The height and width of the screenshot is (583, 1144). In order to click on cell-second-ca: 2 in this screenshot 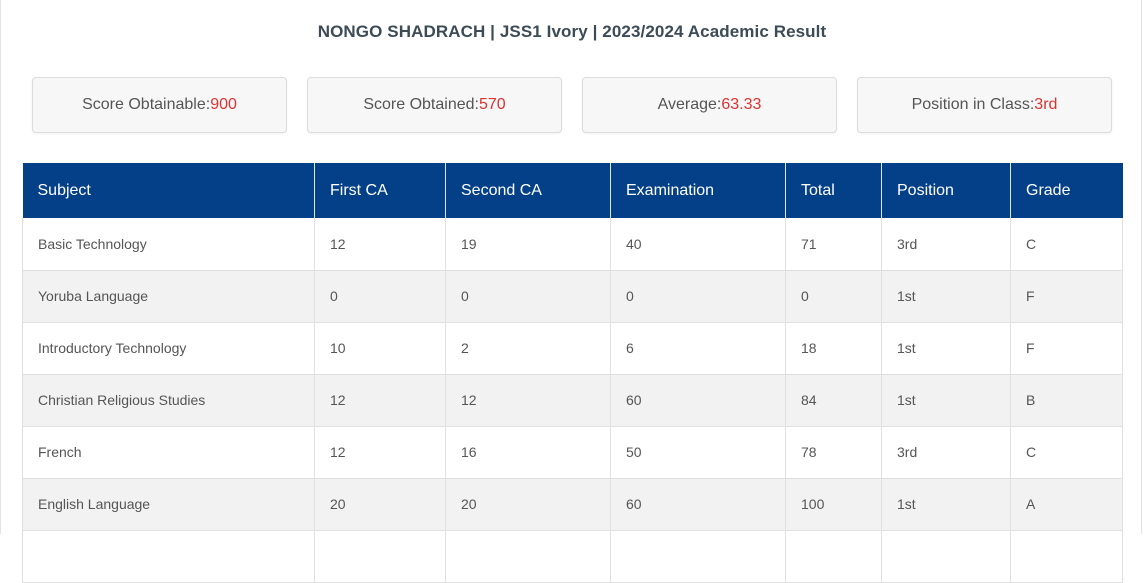, I will do `click(528, 348)`.